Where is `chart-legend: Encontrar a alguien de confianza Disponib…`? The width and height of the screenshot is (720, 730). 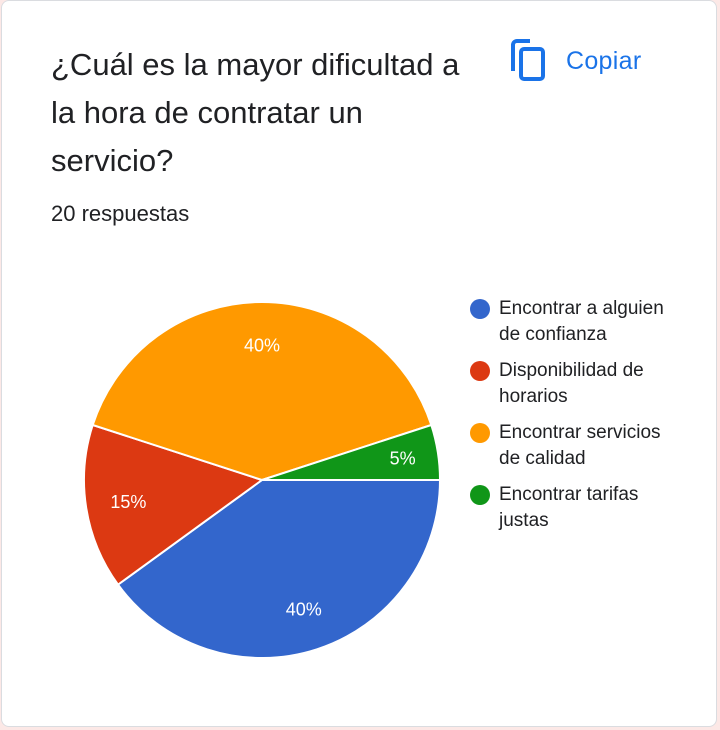
chart-legend: Encontrar a alguien de confianza Disponib… is located at coordinates (570, 420).